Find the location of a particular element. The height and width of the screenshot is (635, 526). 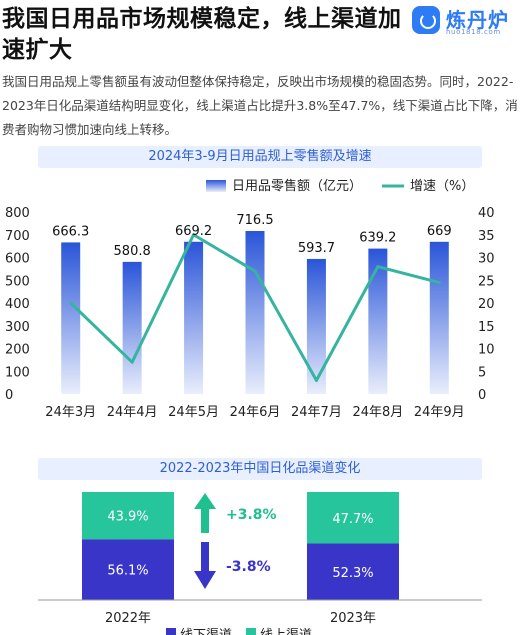

chart2-title: 2022-2023年中国日化品渠道变化 is located at coordinates (260, 469).